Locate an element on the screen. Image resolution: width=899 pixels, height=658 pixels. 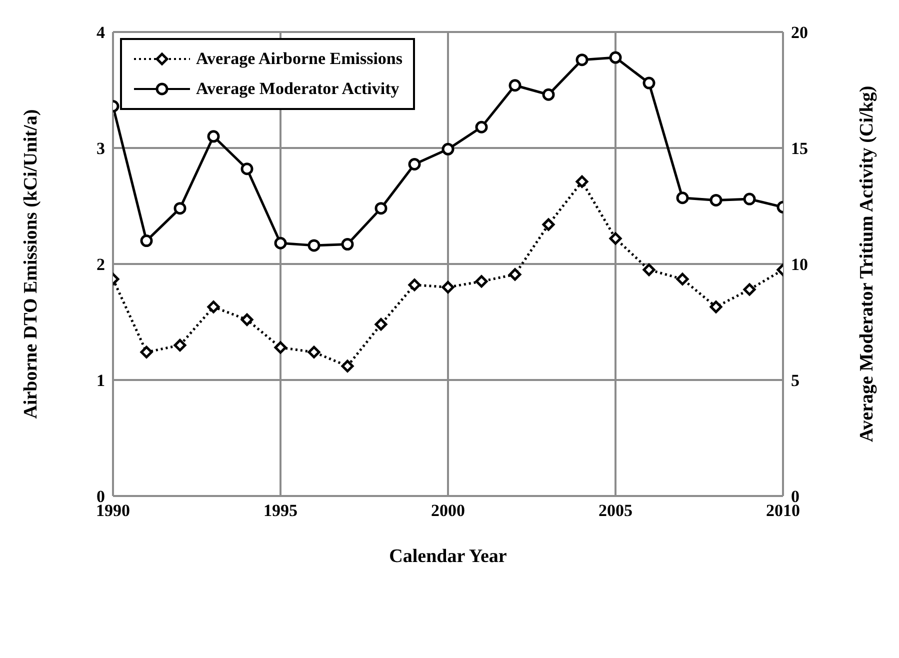
x-tick-label: 1990 is located at coordinates (113, 510).